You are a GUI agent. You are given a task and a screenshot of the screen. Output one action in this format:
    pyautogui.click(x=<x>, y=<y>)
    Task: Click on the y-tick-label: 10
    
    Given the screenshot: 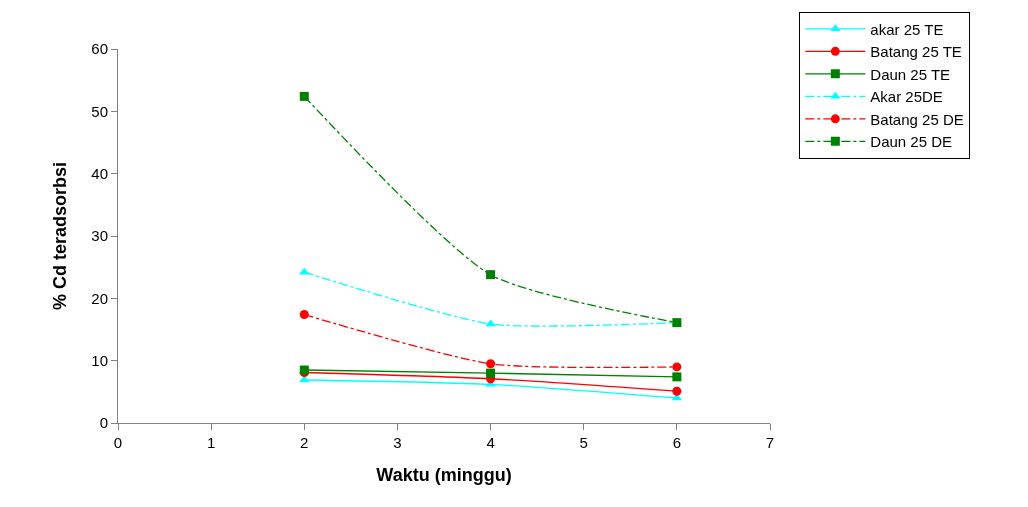 What is the action you would take?
    pyautogui.click(x=99, y=360)
    